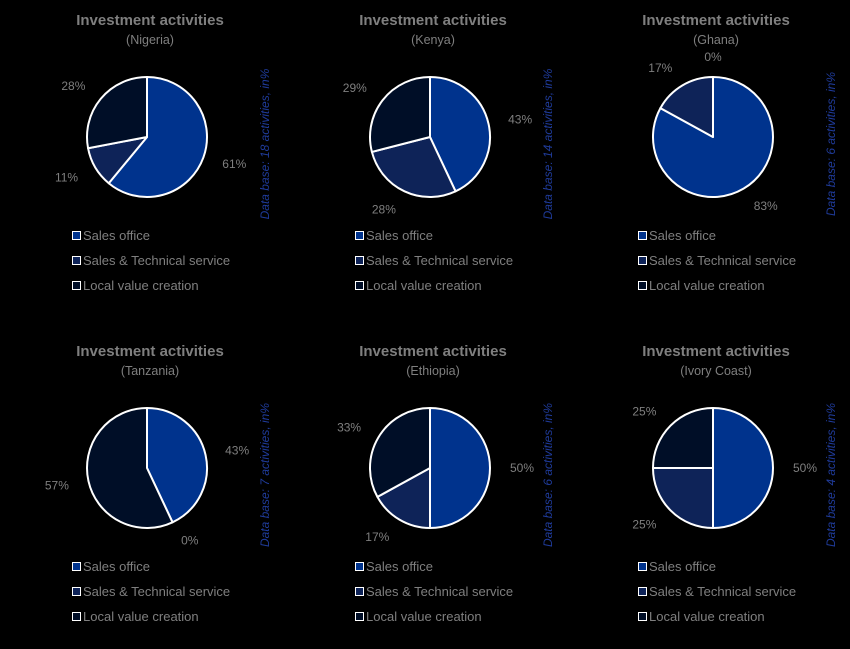 The width and height of the screenshot is (850, 649). What do you see at coordinates (433, 40) in the screenshot?
I see `chart-subtitle: (Kenya)` at bounding box center [433, 40].